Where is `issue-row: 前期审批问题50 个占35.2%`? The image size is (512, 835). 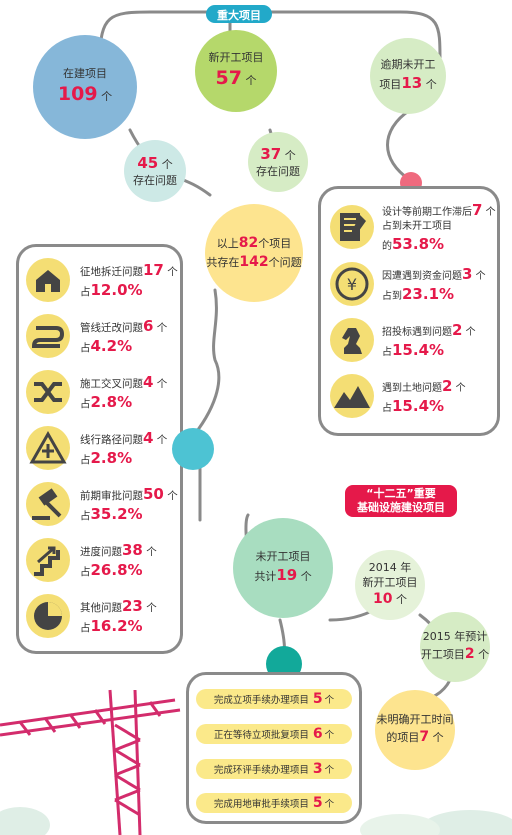 issue-row: 前期审批问题50 个占35.2% is located at coordinates (102, 504).